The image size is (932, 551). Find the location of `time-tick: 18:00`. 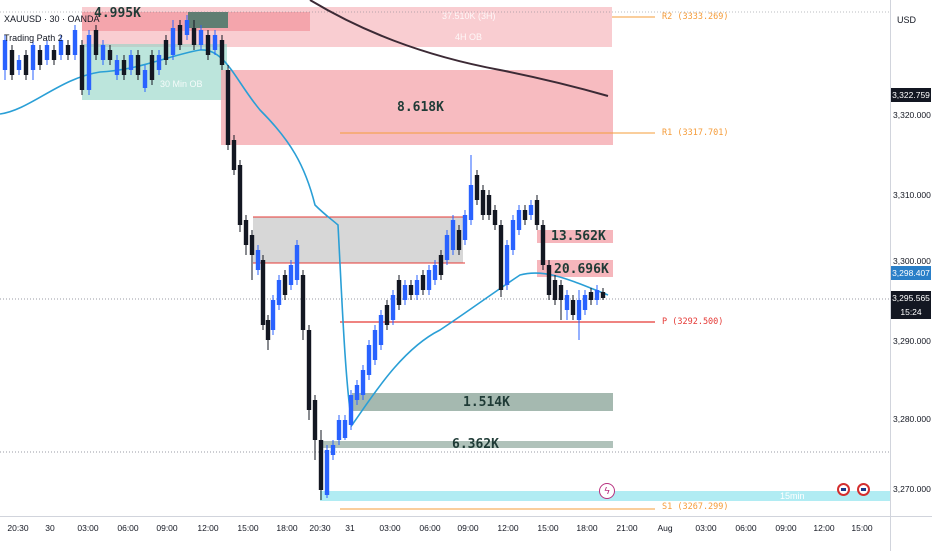

time-tick: 18:00 is located at coordinates (587, 528).